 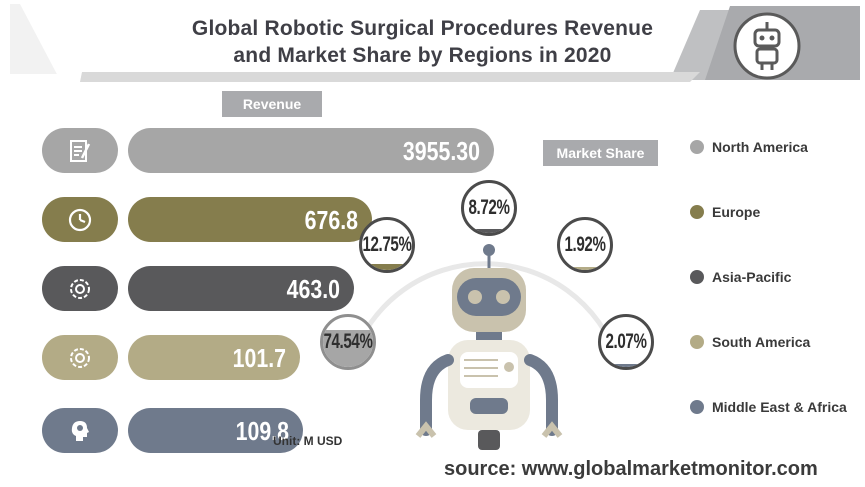 I want to click on share-circle-north-america: 74.54%, so click(x=348, y=342).